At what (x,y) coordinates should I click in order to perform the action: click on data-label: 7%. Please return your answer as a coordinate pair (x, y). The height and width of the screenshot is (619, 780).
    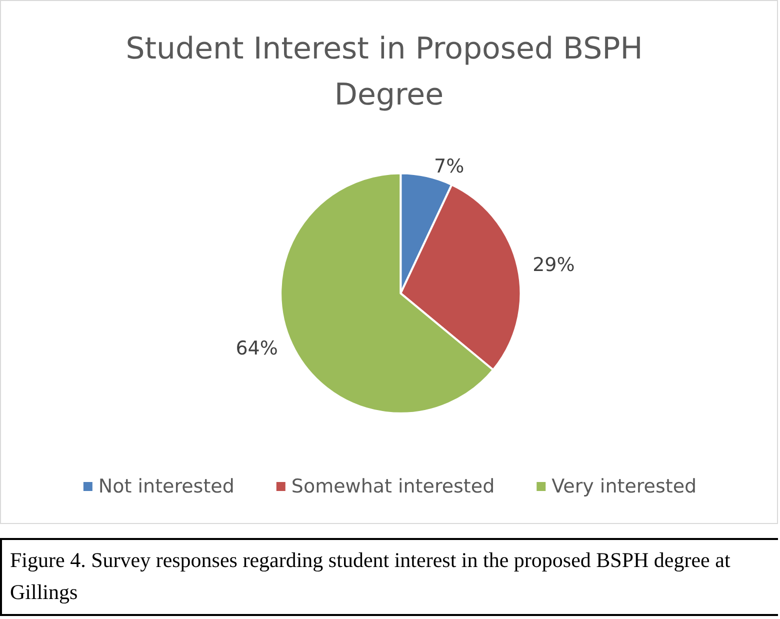
    Looking at the image, I should click on (449, 166).